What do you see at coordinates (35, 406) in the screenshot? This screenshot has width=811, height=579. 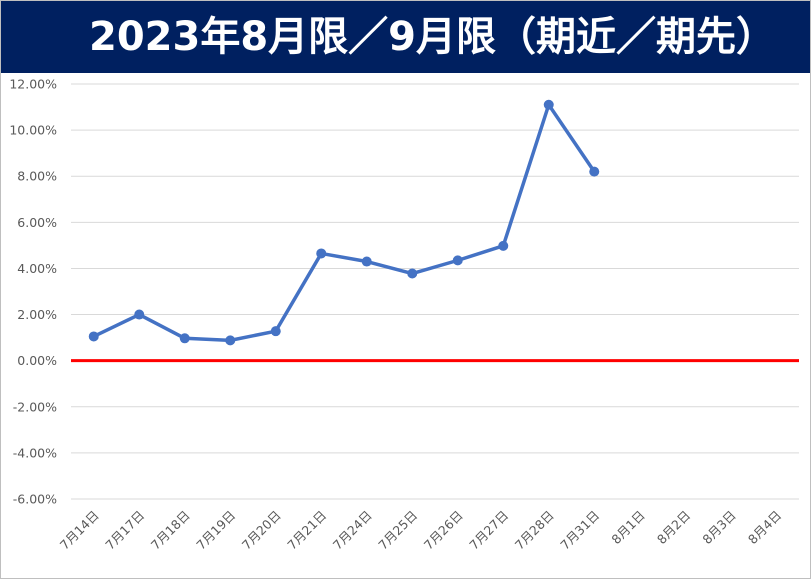 I see `y-tick-label: -2.00%` at bounding box center [35, 406].